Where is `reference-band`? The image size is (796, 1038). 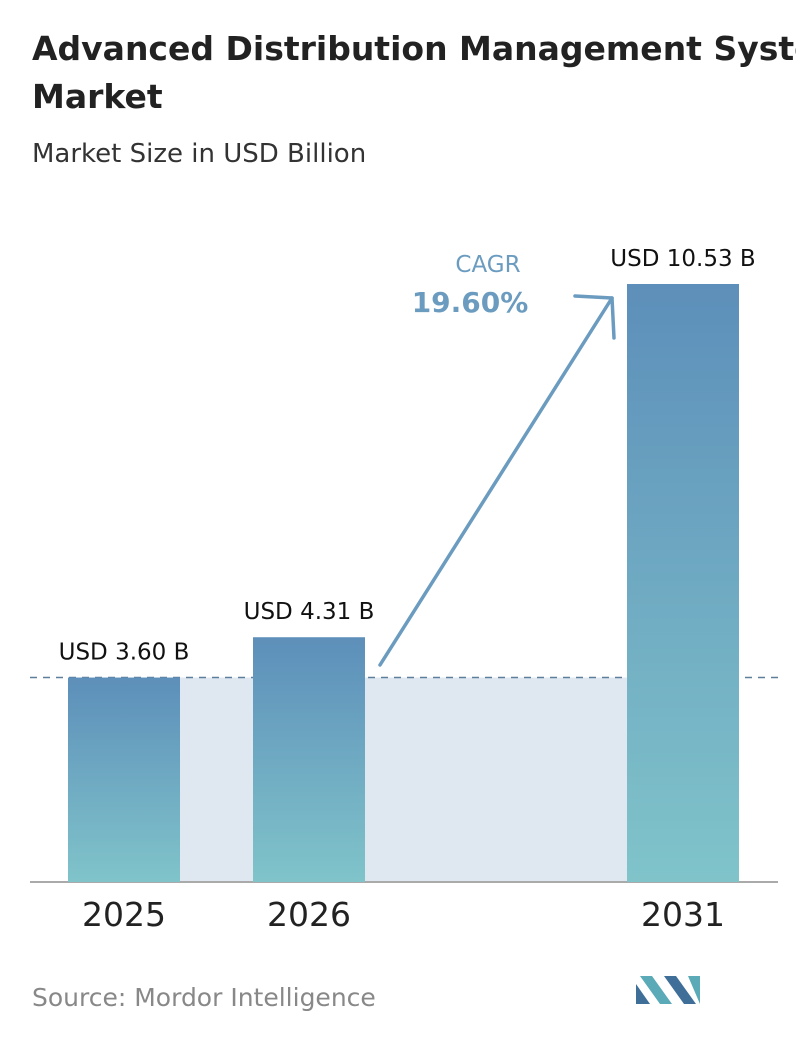
reference-band is located at coordinates (403, 779).